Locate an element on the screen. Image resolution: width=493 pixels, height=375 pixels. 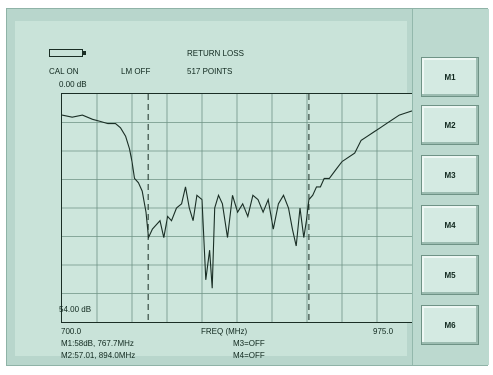
marker-m1-readout: M1:58dB, 767.7MHz is located at coordinates (97, 343).